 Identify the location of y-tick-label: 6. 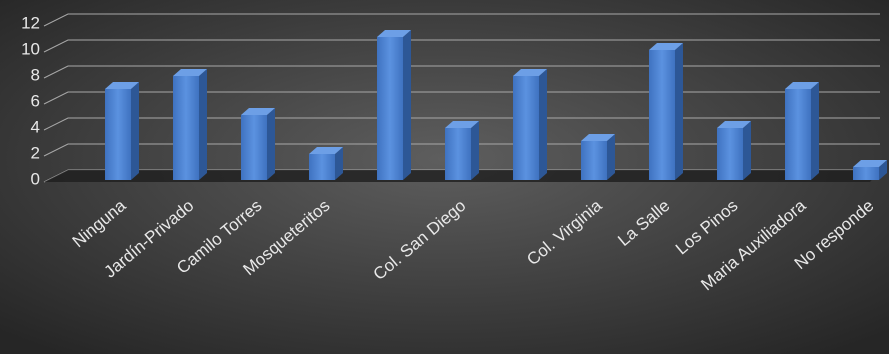
(35, 100).